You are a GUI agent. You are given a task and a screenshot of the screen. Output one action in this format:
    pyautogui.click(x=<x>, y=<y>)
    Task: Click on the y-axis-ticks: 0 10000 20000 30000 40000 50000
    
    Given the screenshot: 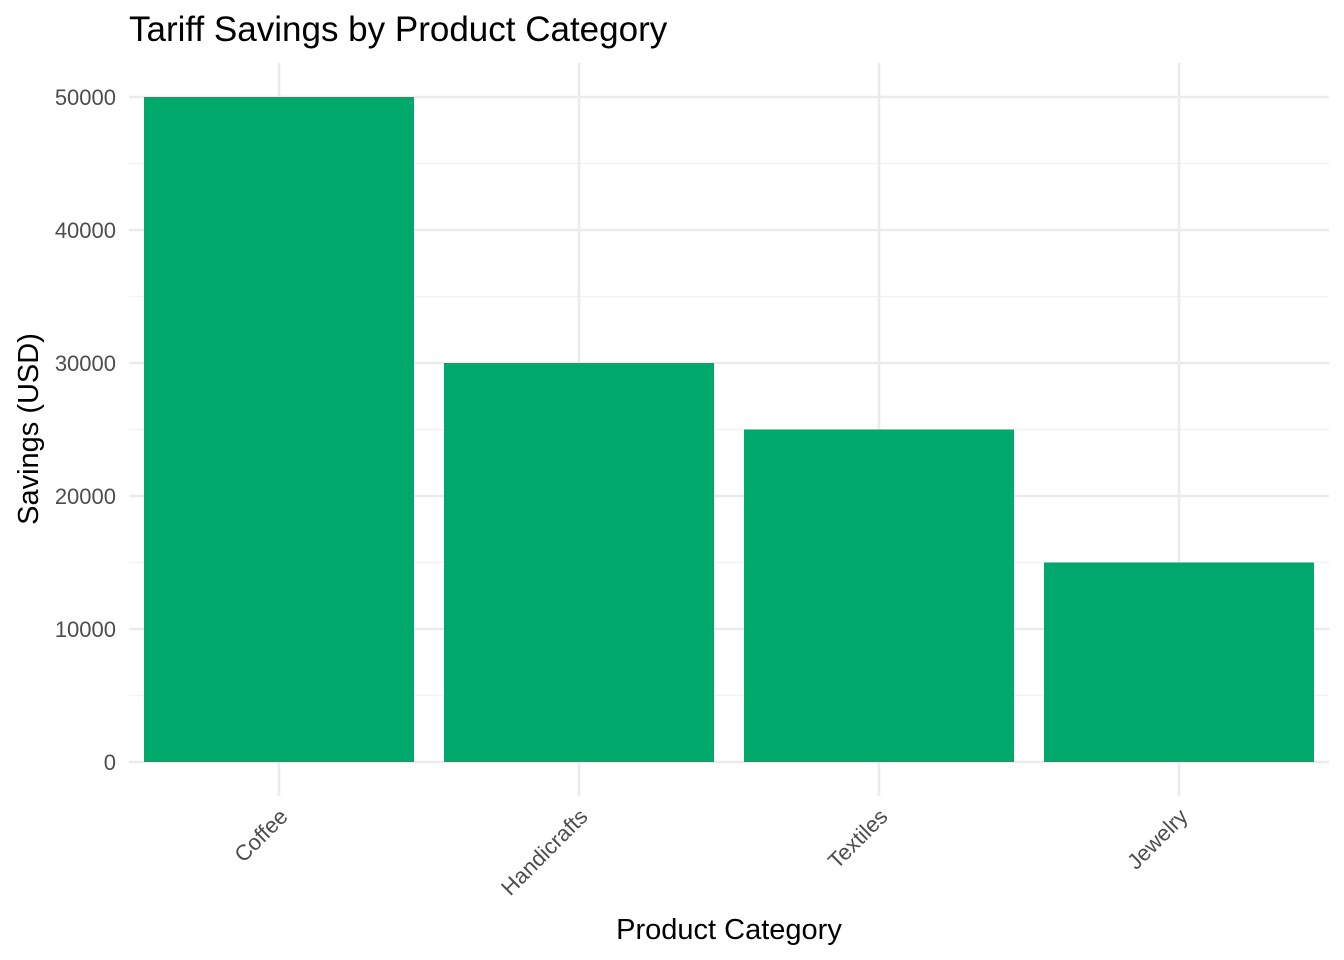 What is the action you would take?
    pyautogui.click(x=85, y=430)
    